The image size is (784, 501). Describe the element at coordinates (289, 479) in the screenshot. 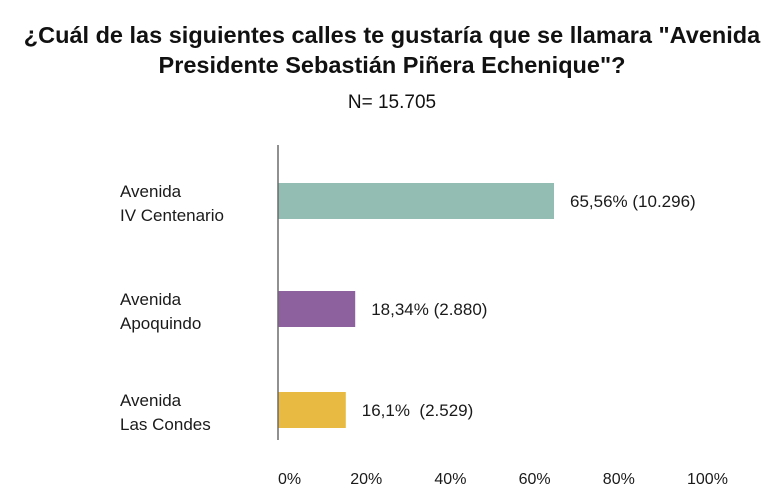

I see `x-tick-label: 0%` at that location.